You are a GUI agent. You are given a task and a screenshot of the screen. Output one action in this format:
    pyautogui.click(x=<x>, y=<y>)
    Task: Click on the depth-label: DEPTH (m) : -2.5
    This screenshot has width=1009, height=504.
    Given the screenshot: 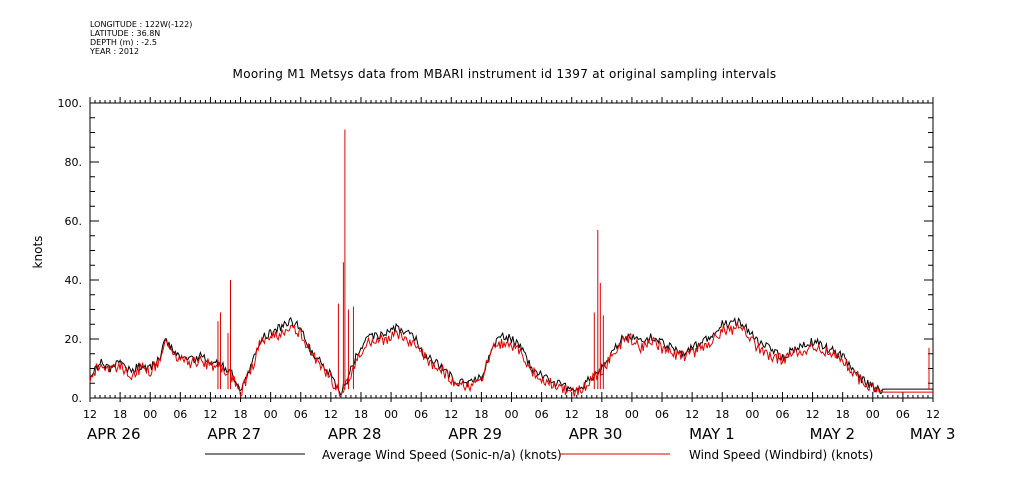 What is the action you would take?
    pyautogui.click(x=123, y=42)
    